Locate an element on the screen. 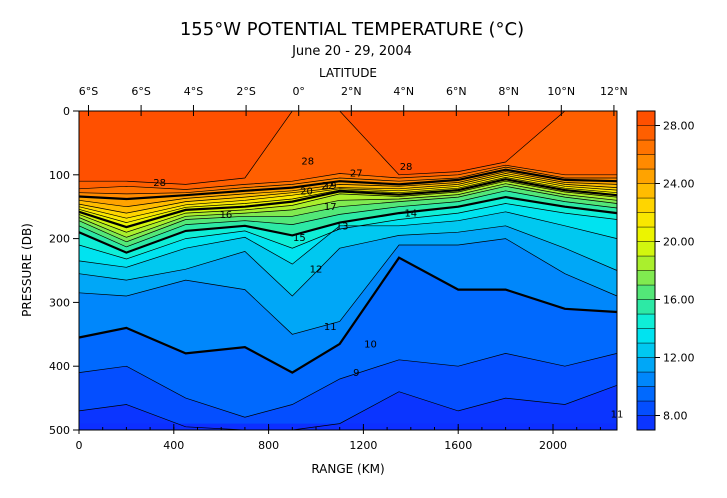  top-tick-label: 0° is located at coordinates (298, 91).